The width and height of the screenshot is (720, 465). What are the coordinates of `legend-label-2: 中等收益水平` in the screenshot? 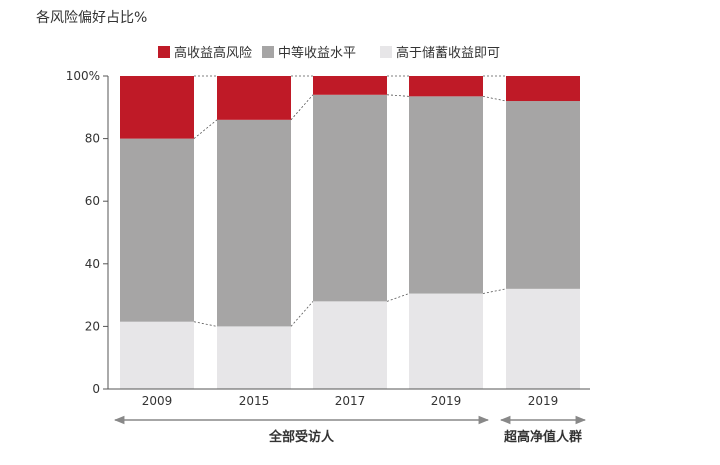 It's located at (317, 53).